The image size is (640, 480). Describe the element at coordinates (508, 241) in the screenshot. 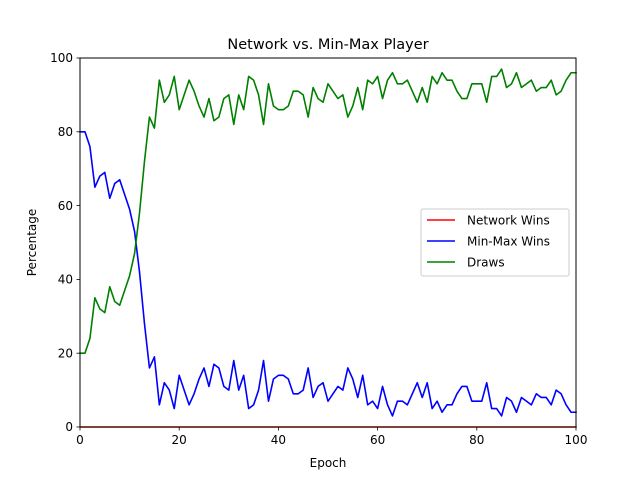

I see `legend-label: Min-Max Wins` at that location.